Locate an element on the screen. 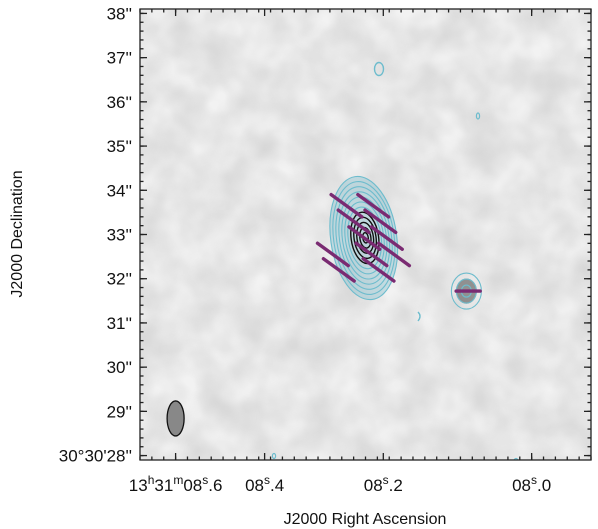 This screenshot has height=529, width=598. y-tick-label: 31'' is located at coordinates (119, 323).